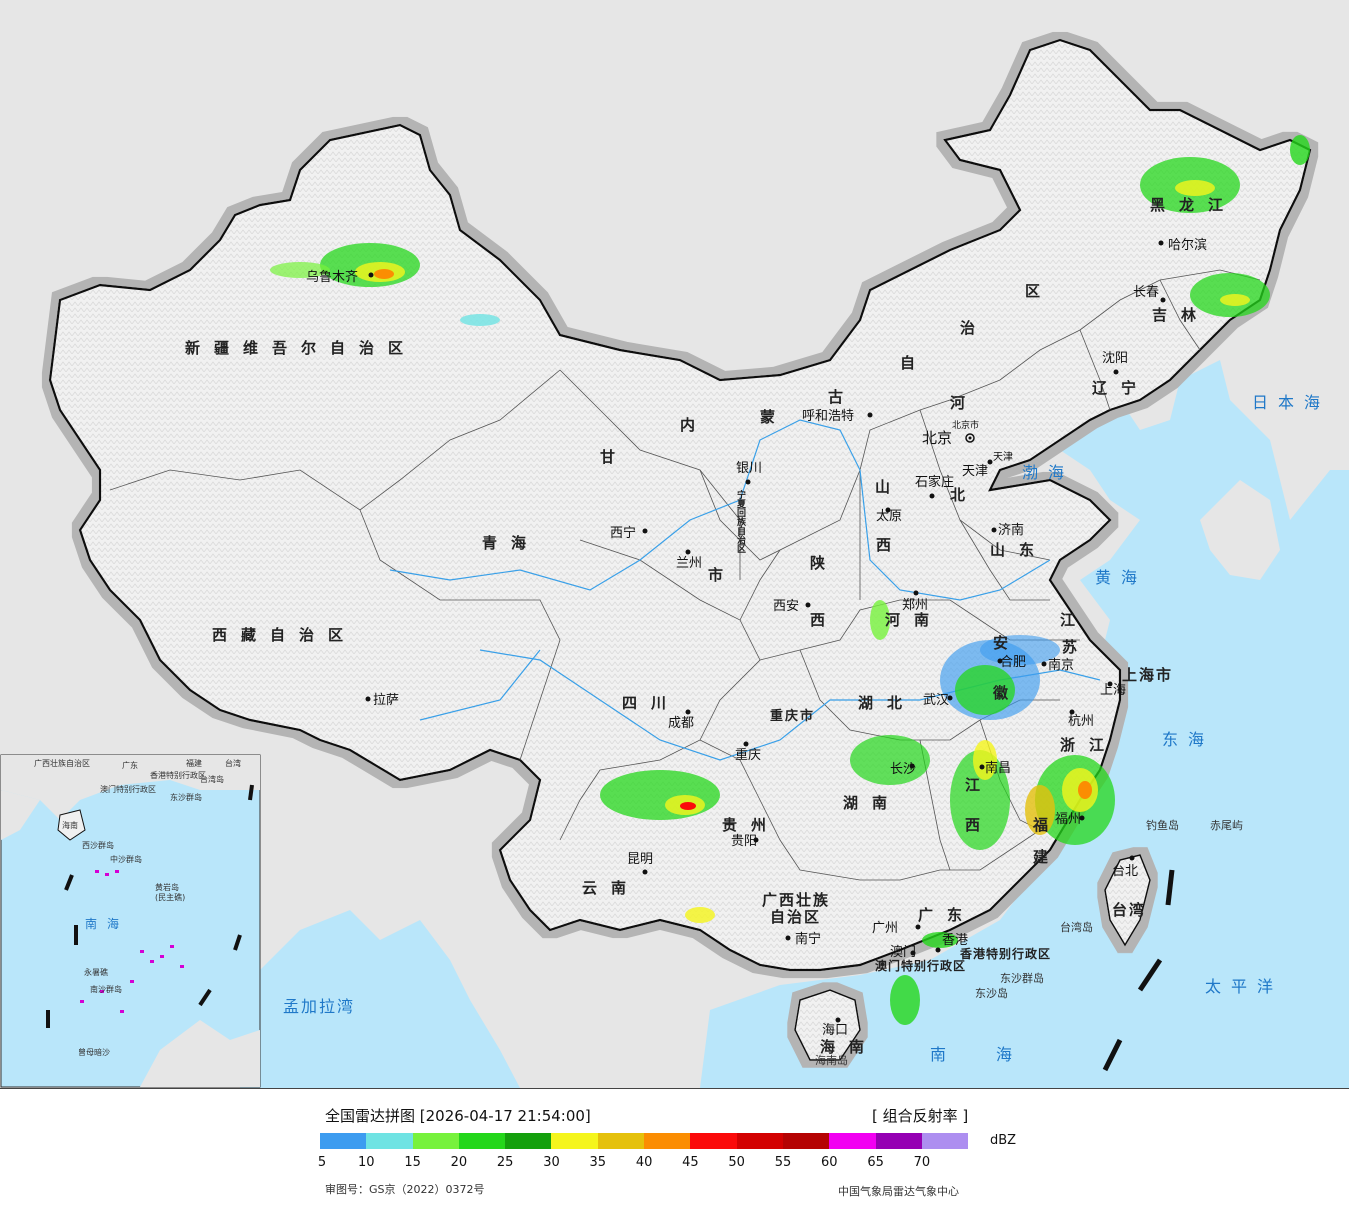  Describe the element at coordinates (233, 763) in the screenshot. I see `inset-label: 台湾` at that location.